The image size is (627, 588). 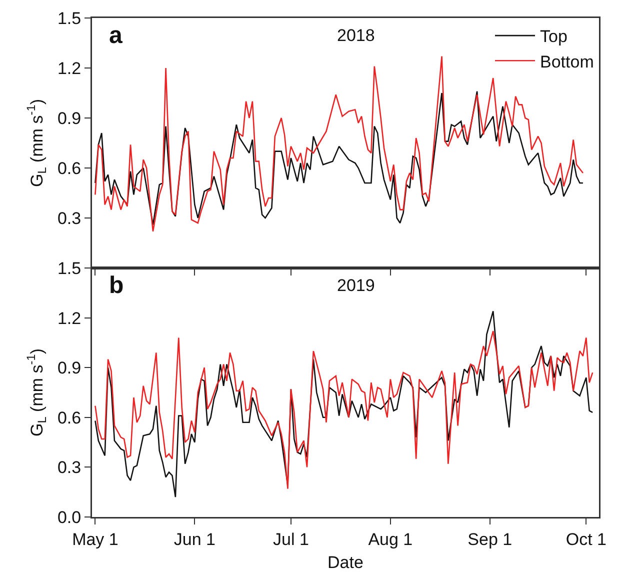 What do you see at coordinates (95, 539) in the screenshot?
I see `x-tick-label: May 1` at bounding box center [95, 539].